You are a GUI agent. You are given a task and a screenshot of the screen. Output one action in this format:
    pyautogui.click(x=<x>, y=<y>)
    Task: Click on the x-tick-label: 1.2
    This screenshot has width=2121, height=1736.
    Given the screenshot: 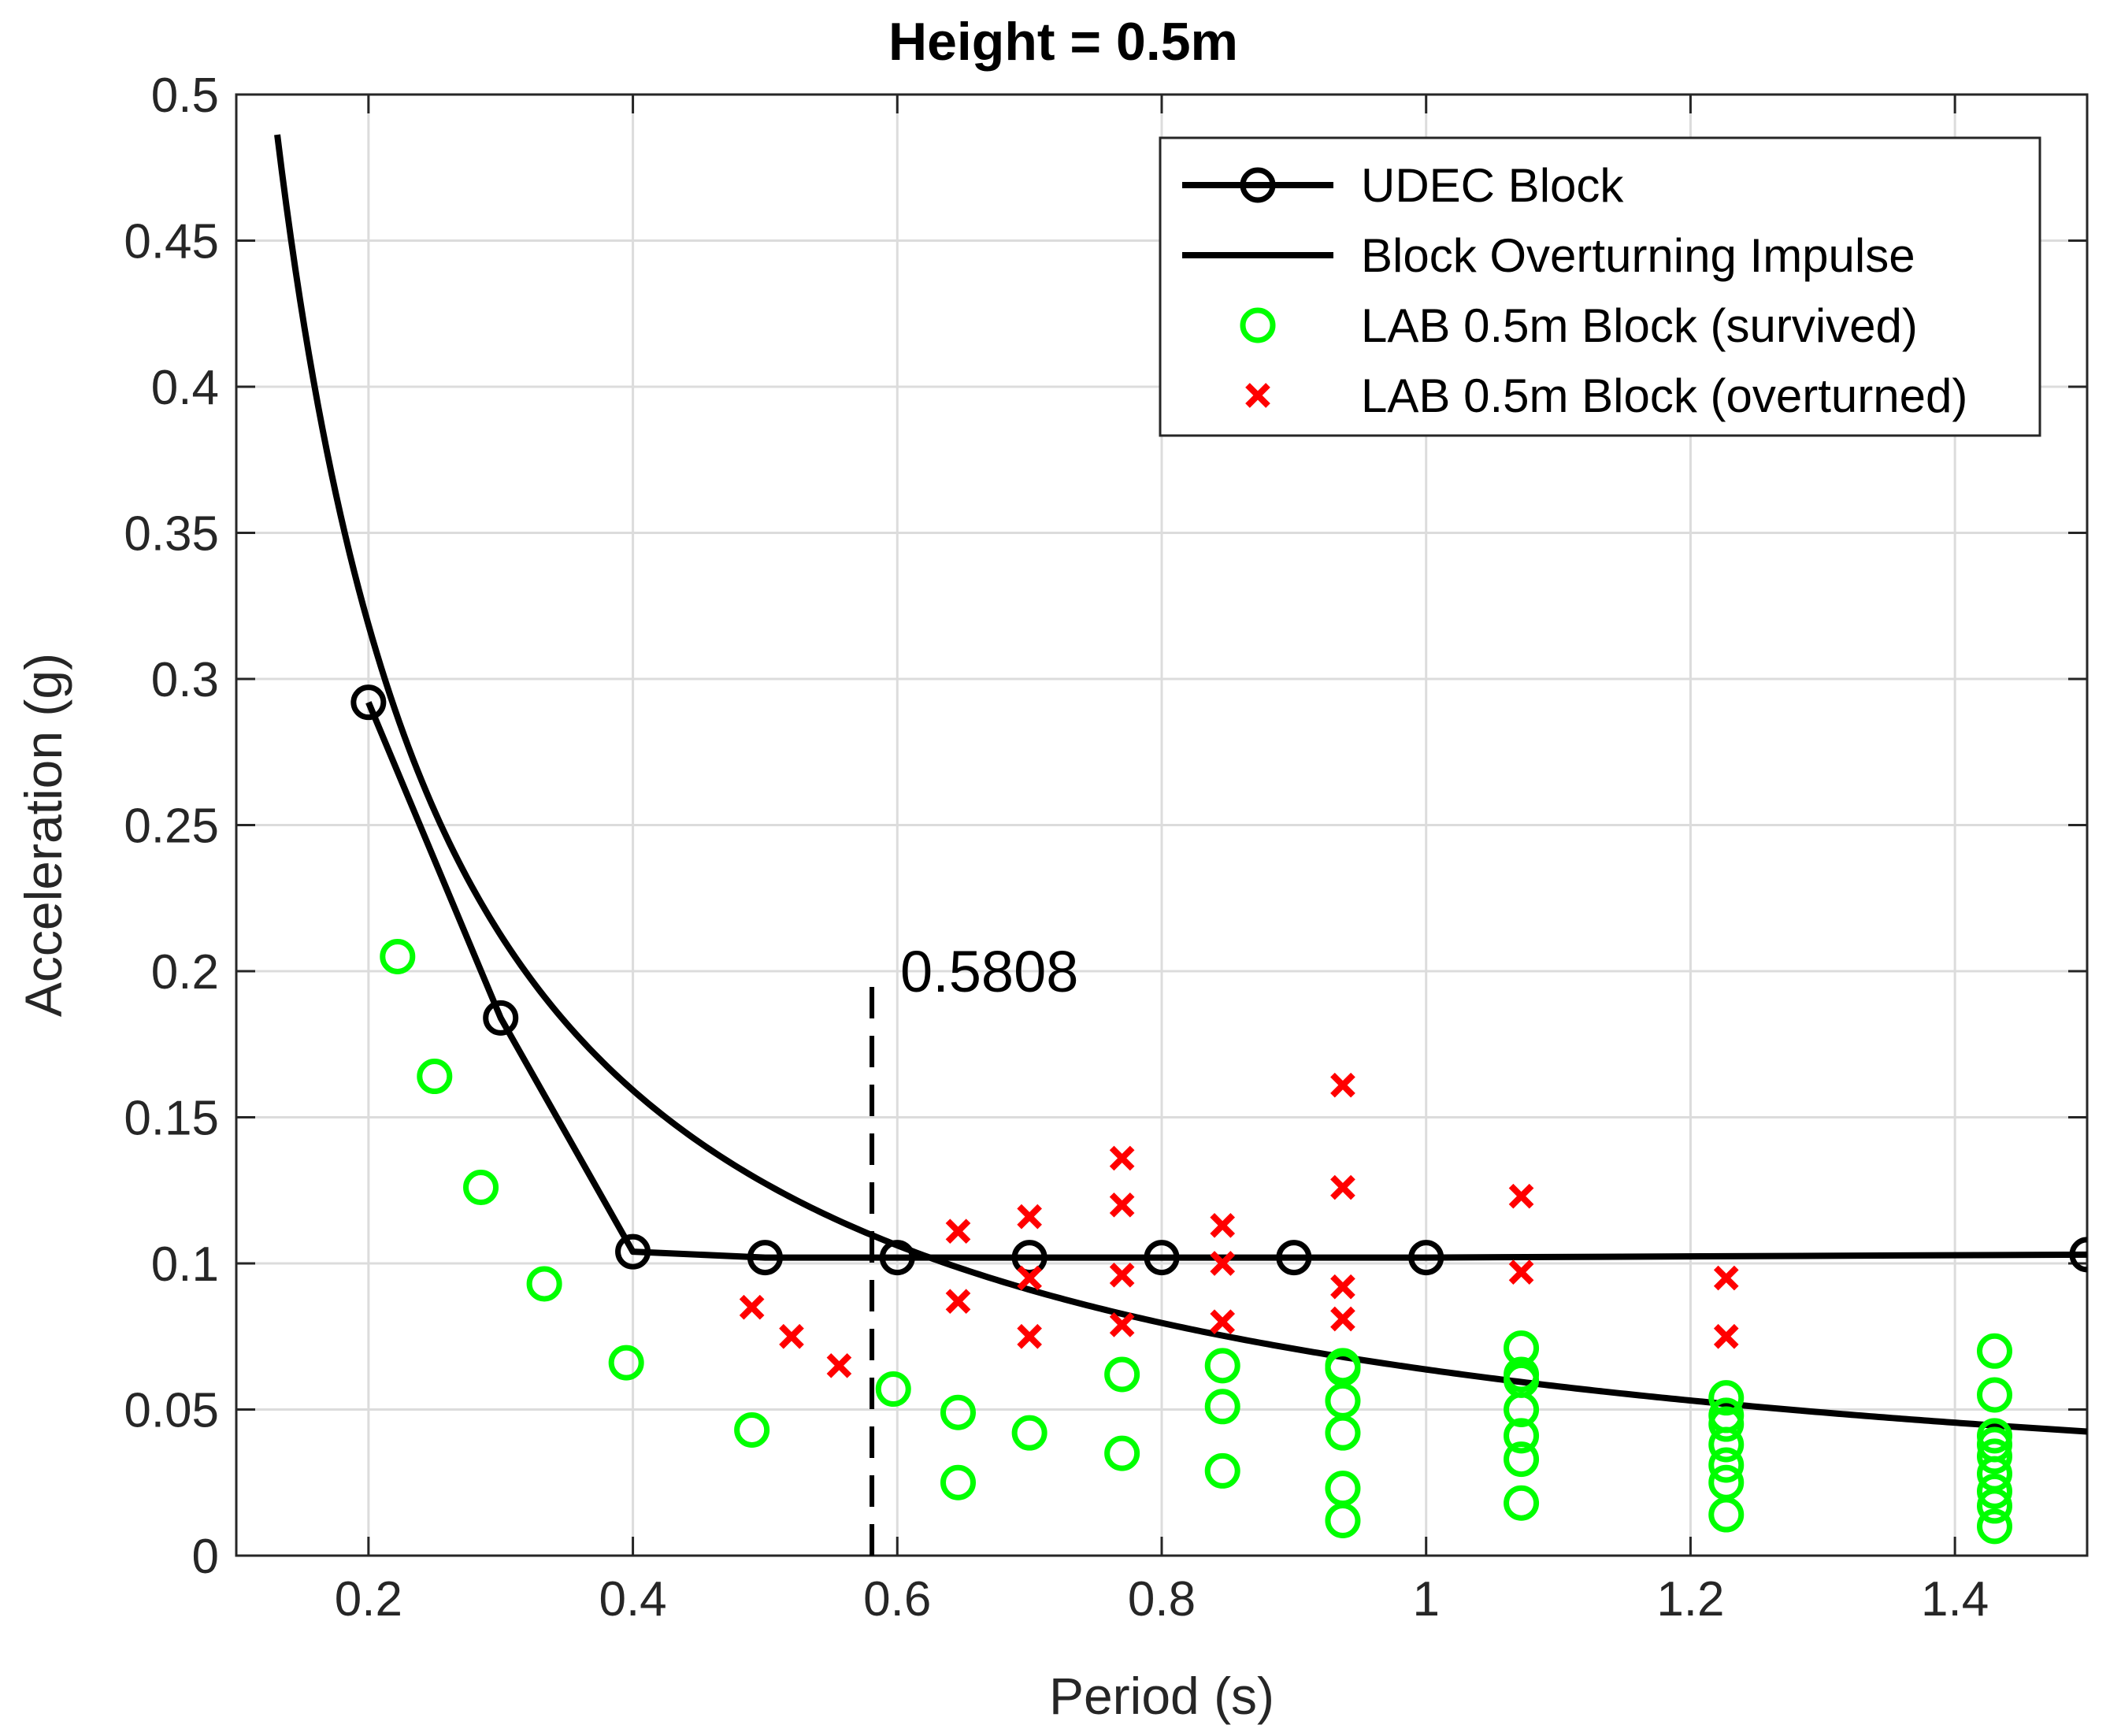 What is the action you would take?
    pyautogui.click(x=1690, y=1600)
    